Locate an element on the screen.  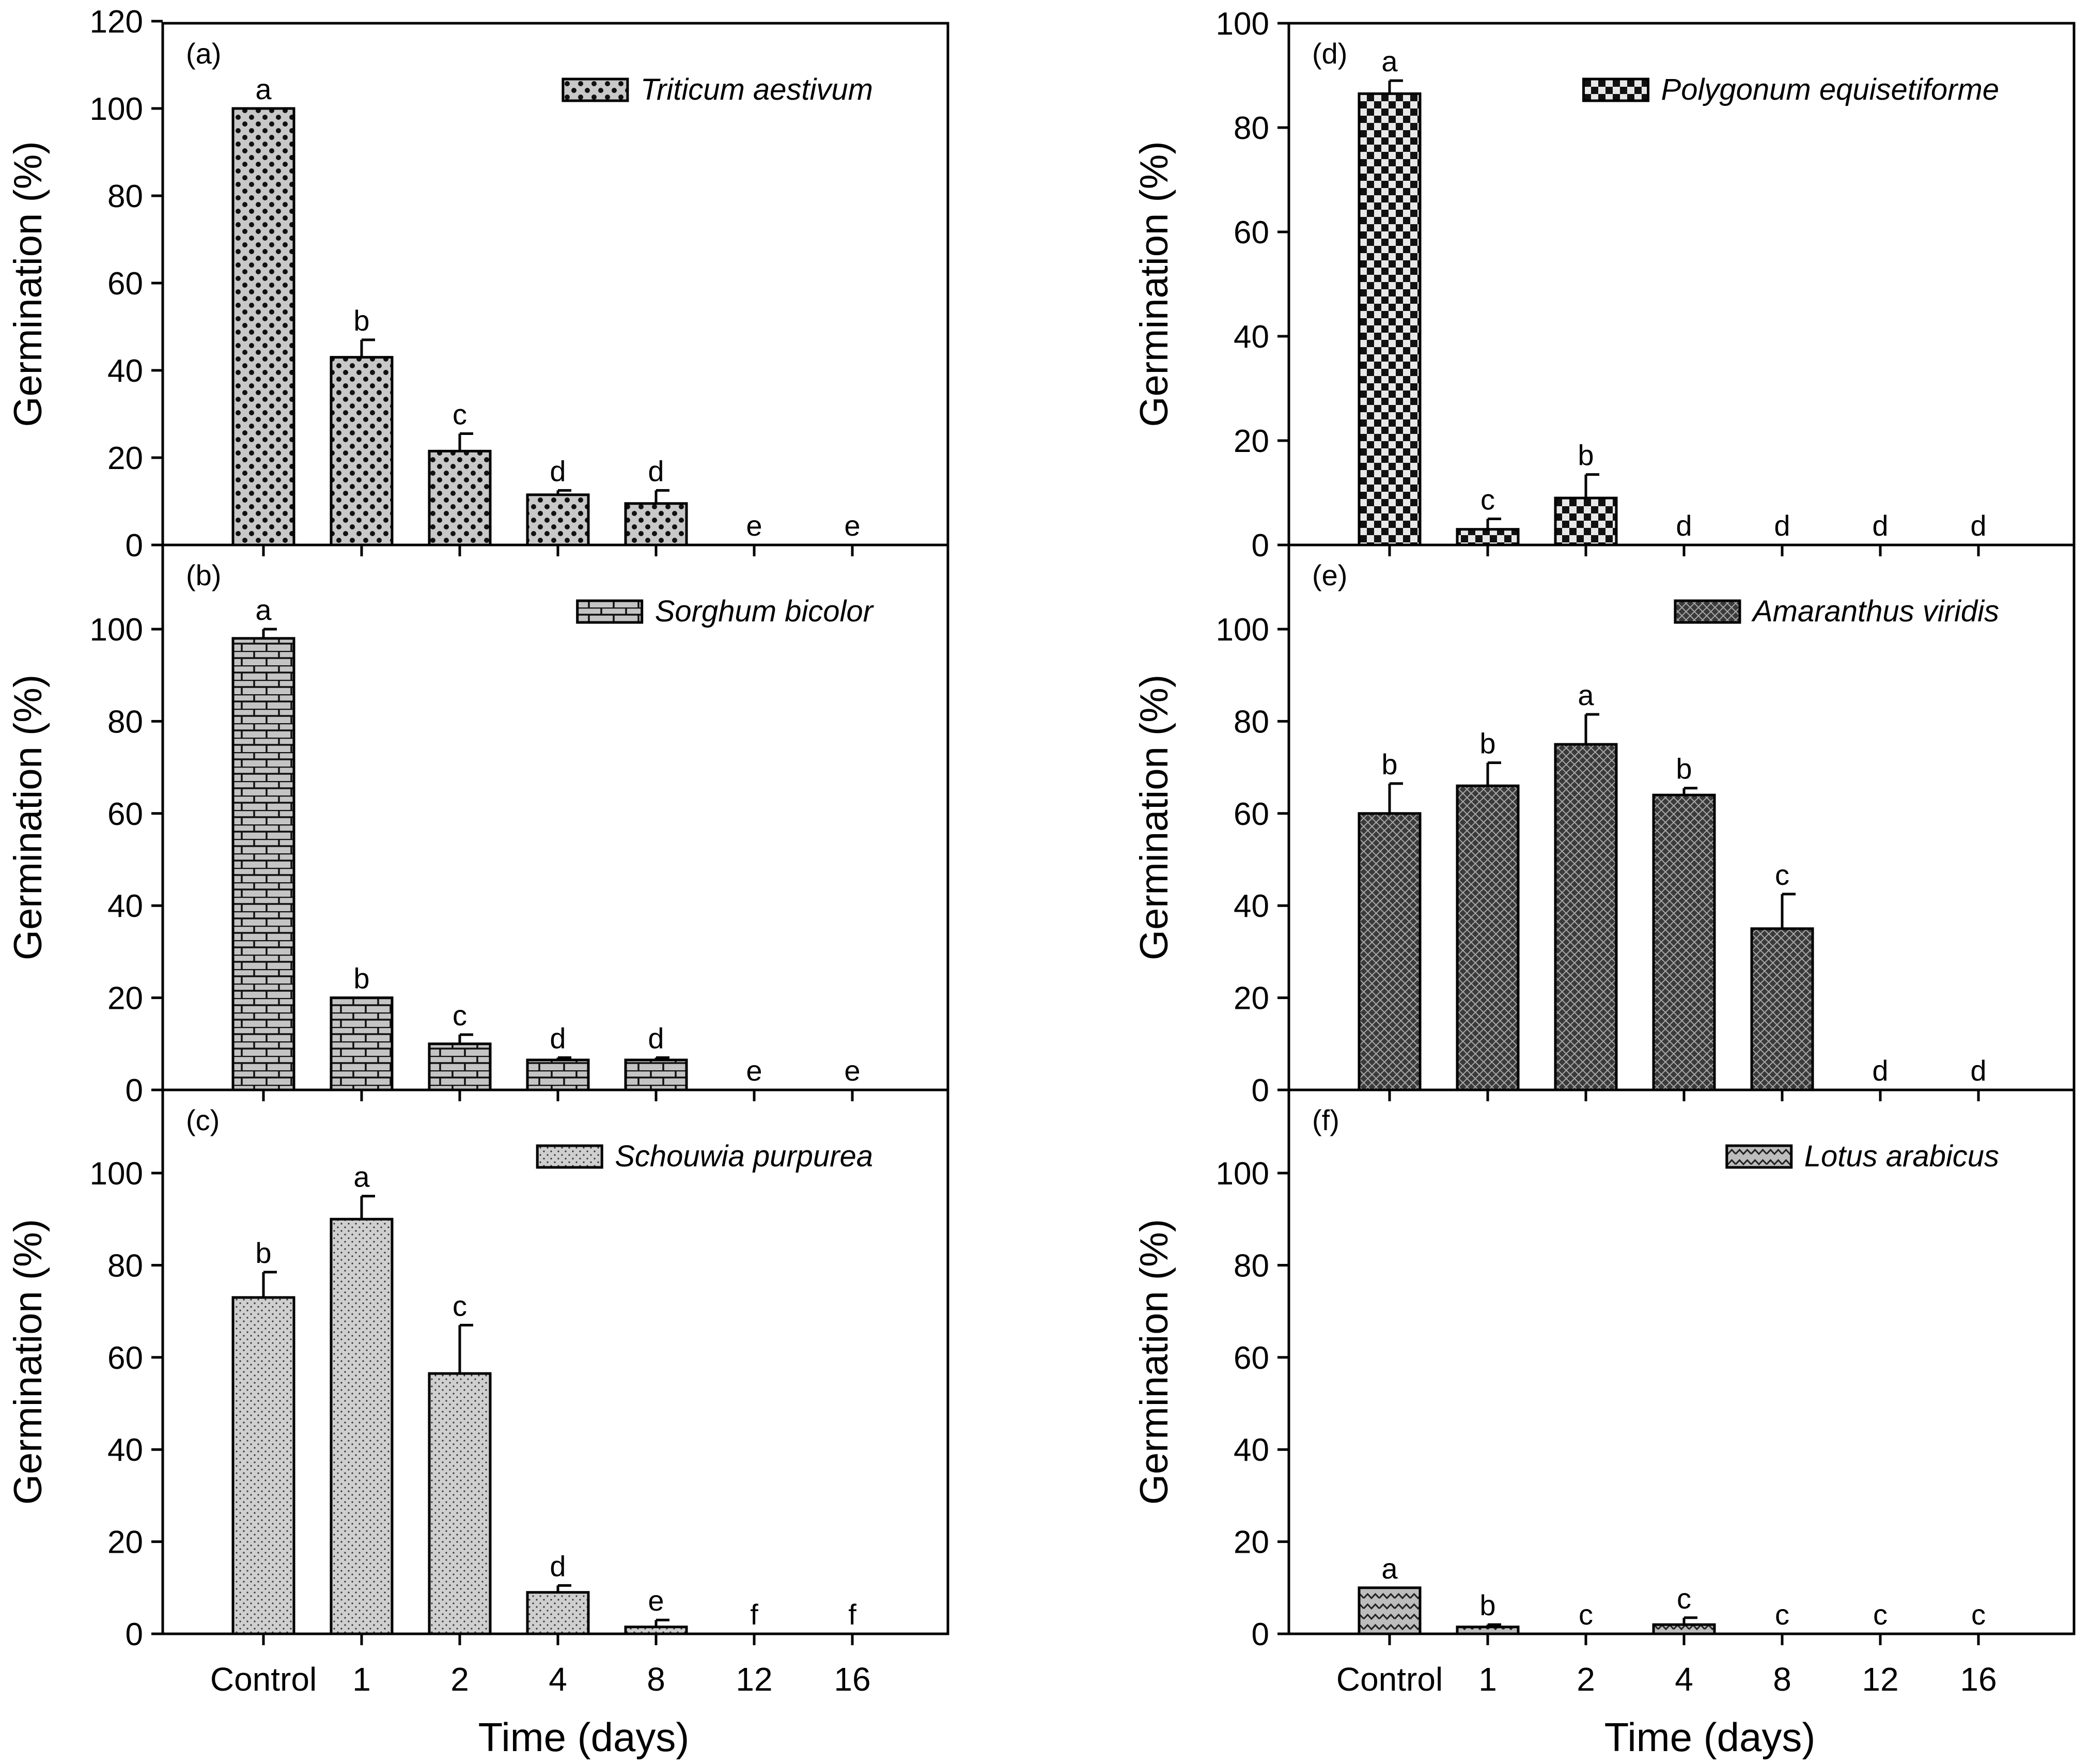
x-tick-label: 1 is located at coordinates (1487, 1679).